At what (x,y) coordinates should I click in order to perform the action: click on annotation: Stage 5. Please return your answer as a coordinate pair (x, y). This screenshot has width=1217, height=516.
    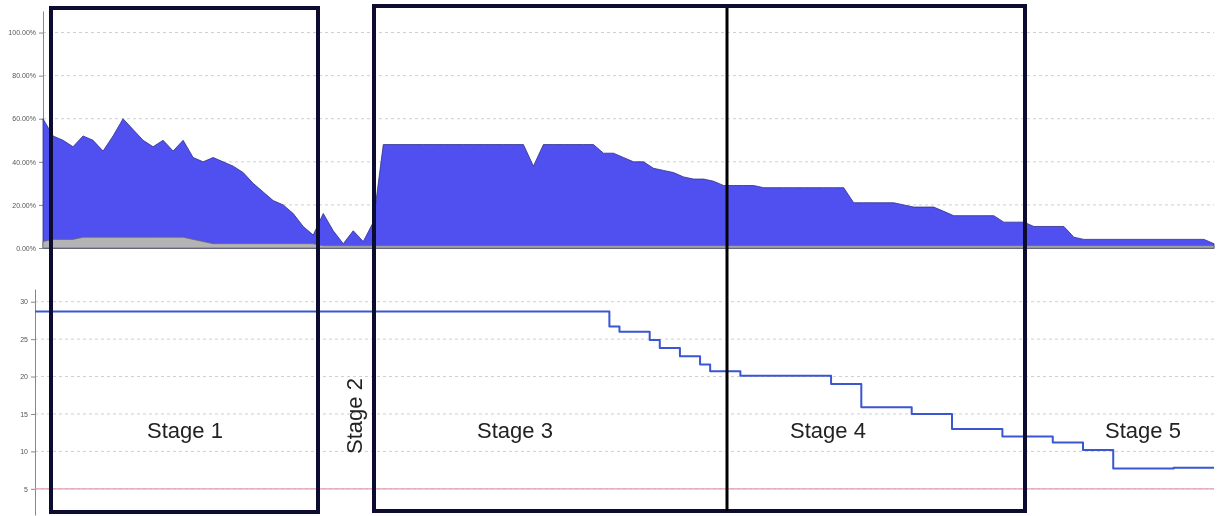
    Looking at the image, I should click on (1143, 430).